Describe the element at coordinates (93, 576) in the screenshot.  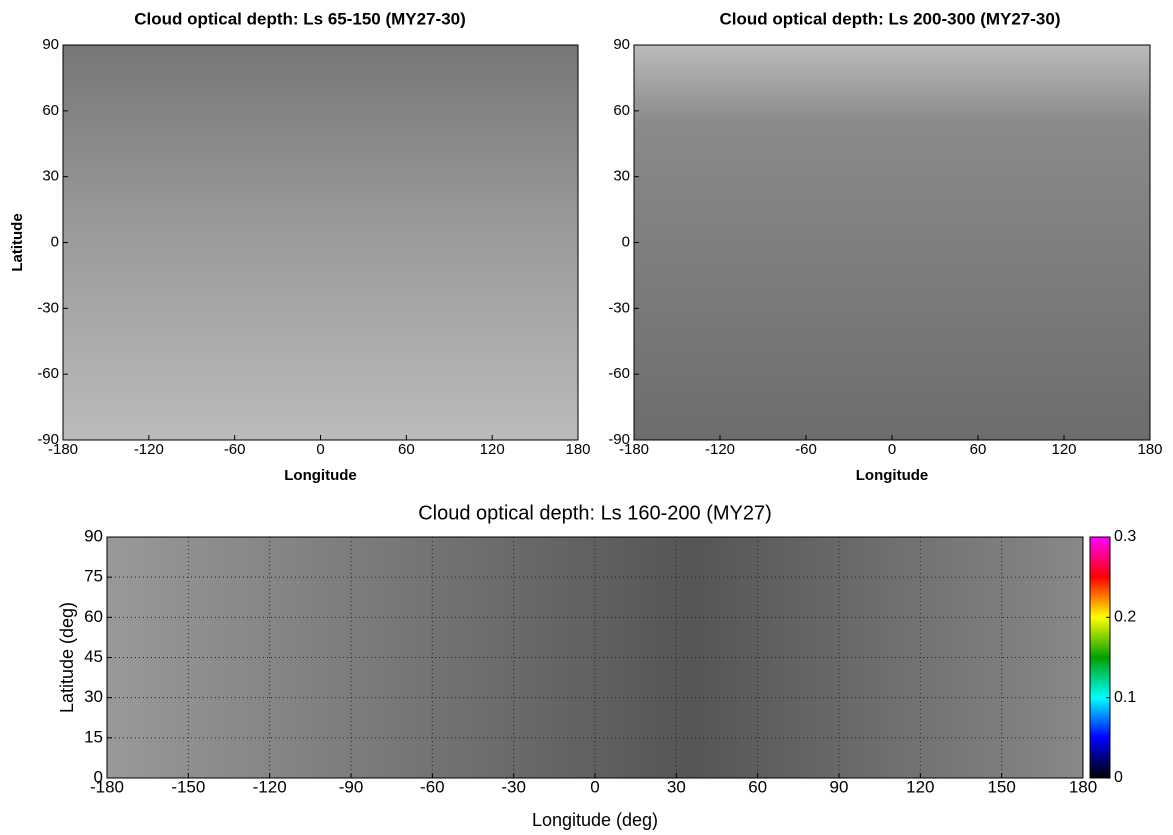
I see `y-tick-label: 75` at that location.